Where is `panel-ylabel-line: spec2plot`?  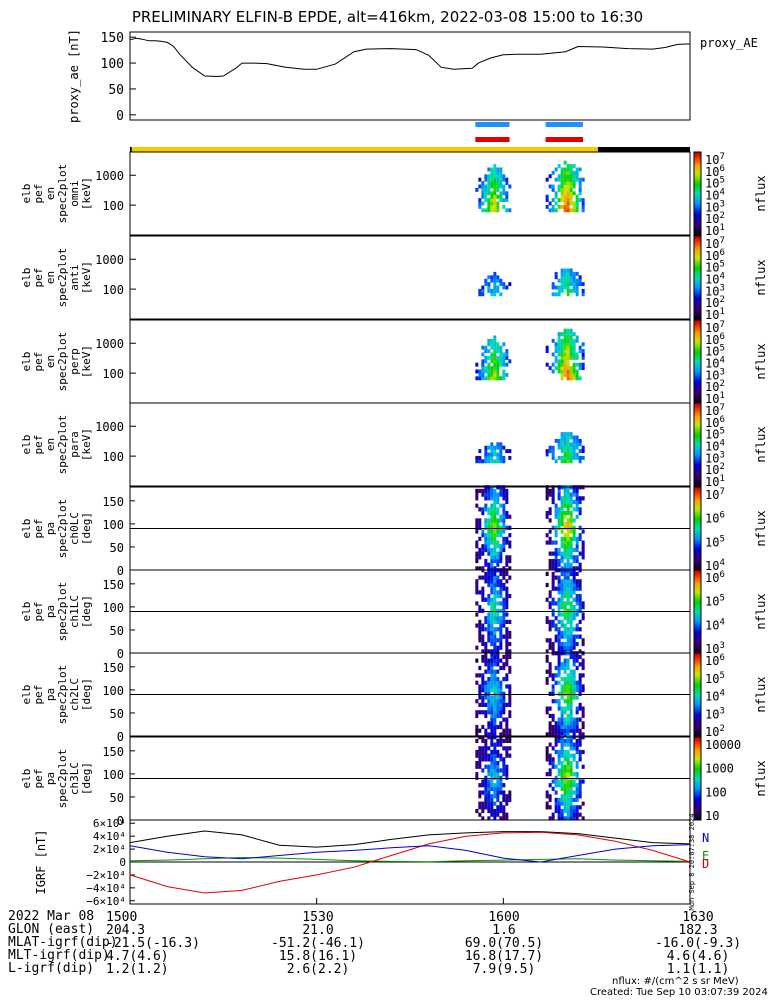
panel-ylabel-line: spec2plot is located at coordinates (62, 529).